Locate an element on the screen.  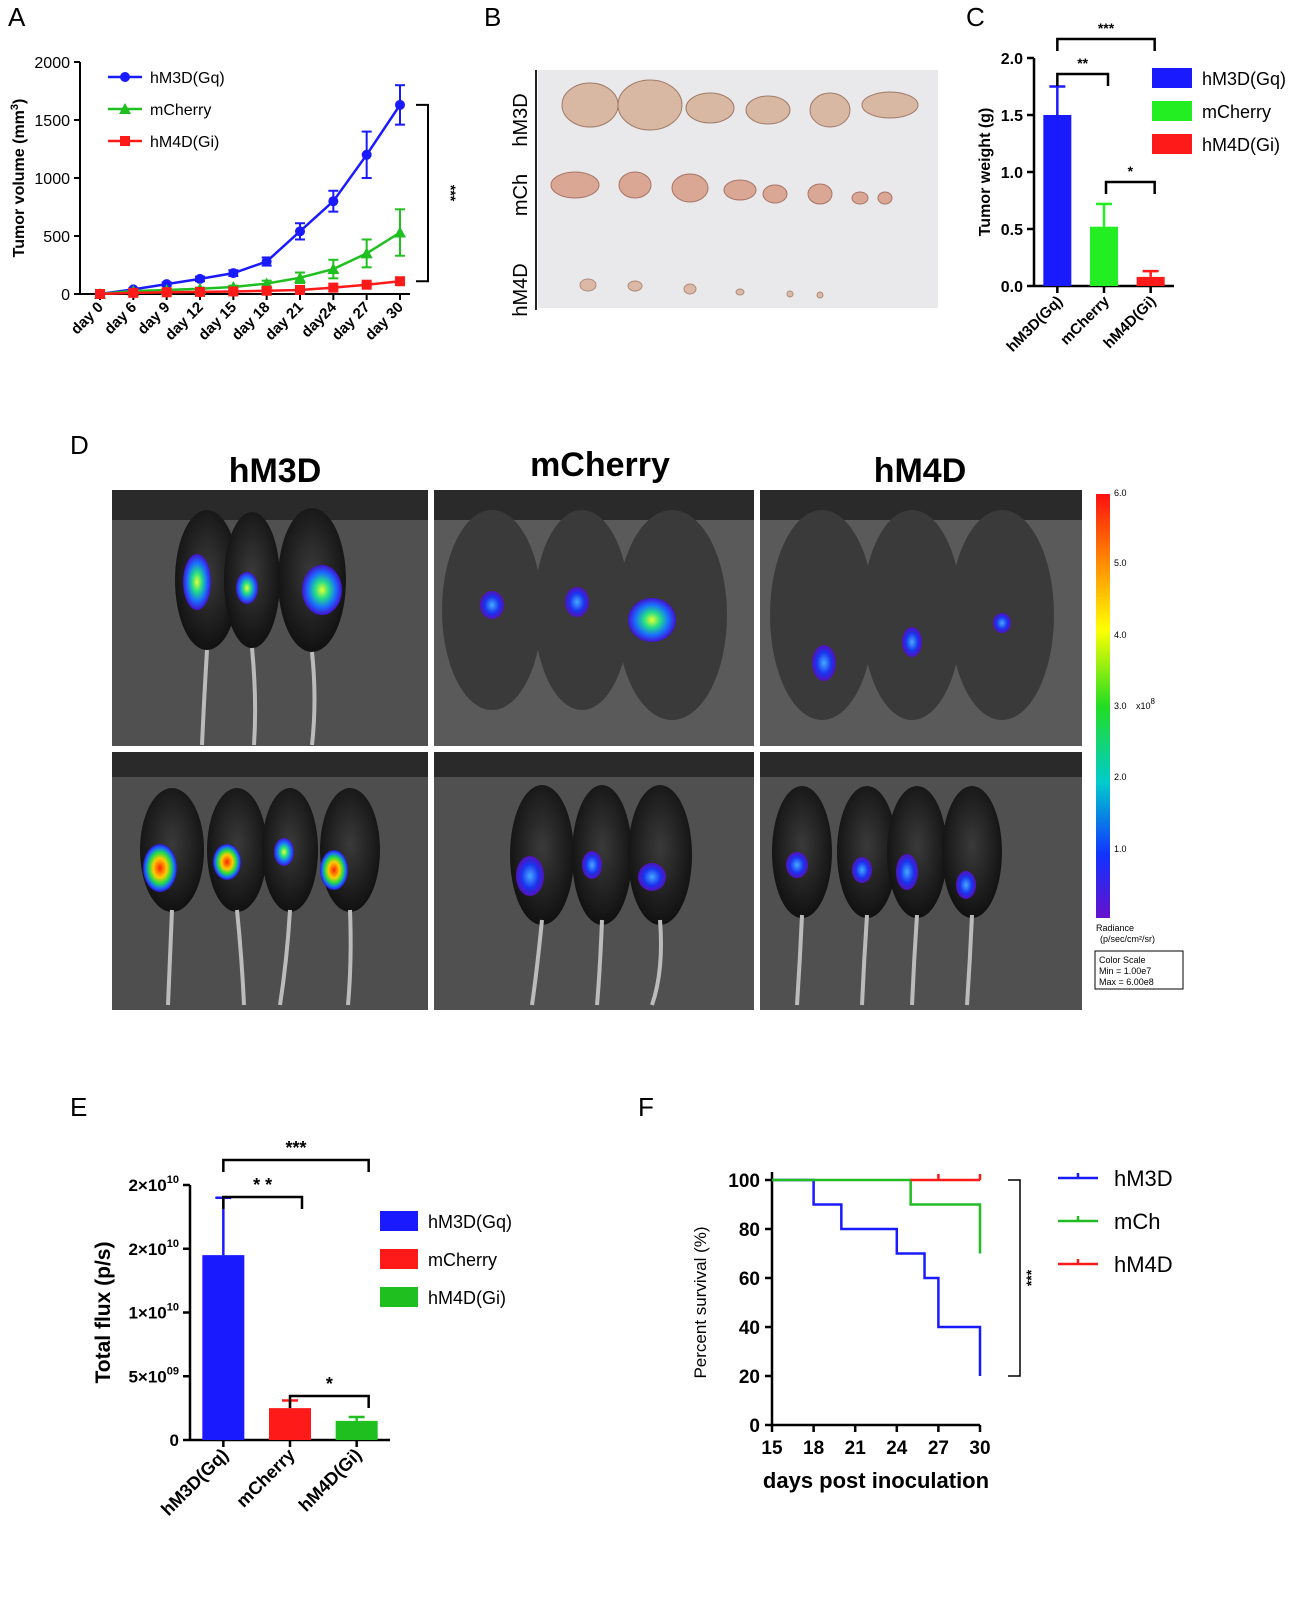
x-tick-label: day 21 is located at coordinates (284, 321).